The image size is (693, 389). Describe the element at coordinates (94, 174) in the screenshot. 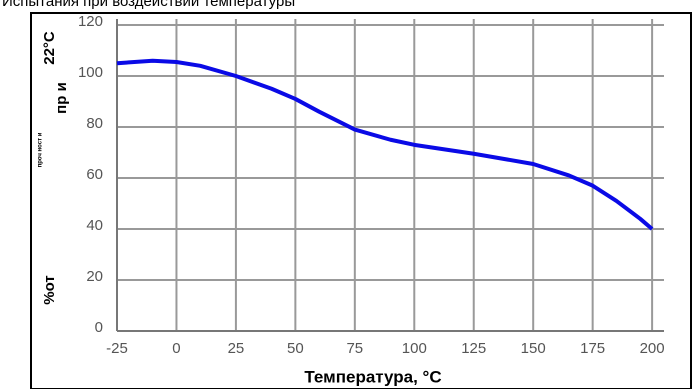

I see `y-tick-label: 60` at that location.